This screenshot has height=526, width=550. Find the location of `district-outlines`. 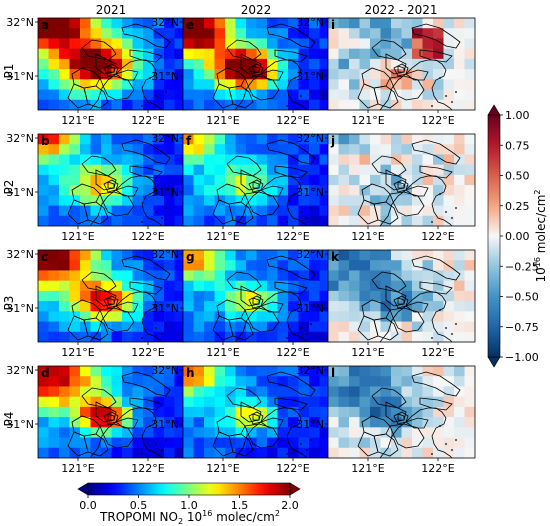

district-outlines is located at coordinates (119, 182).